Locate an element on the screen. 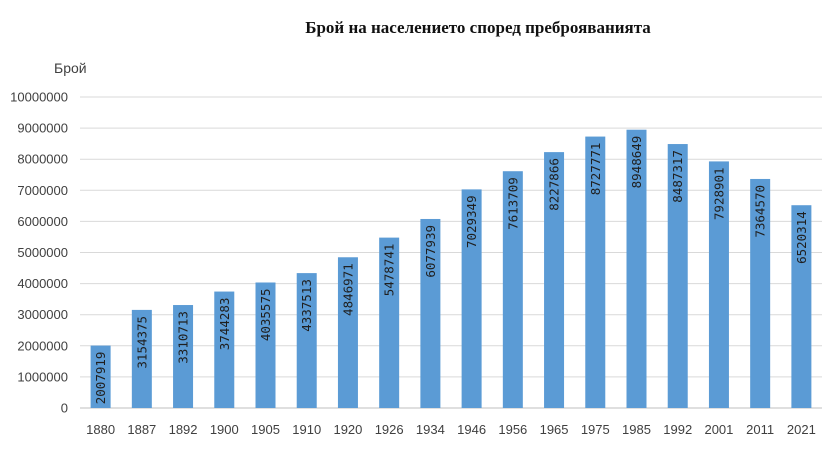 The width and height of the screenshot is (829, 470). y-tick-label: 6000000 is located at coordinates (42, 221).